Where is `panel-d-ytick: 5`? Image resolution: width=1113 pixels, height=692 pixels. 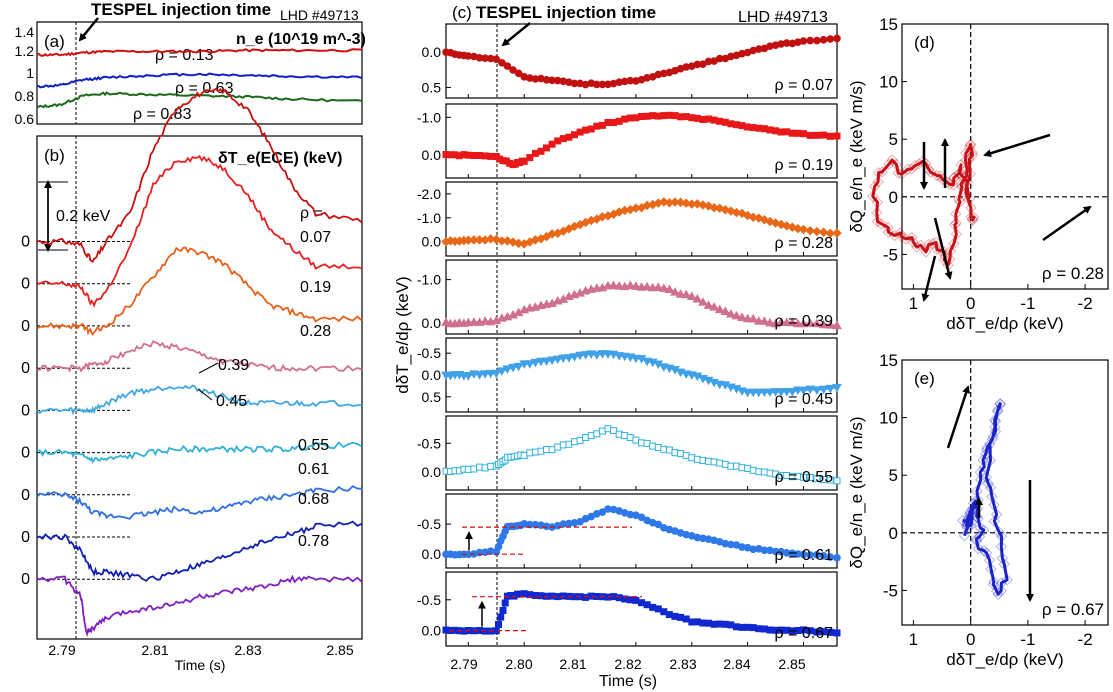
panel-d-ytick: 5 is located at coordinates (893, 139).